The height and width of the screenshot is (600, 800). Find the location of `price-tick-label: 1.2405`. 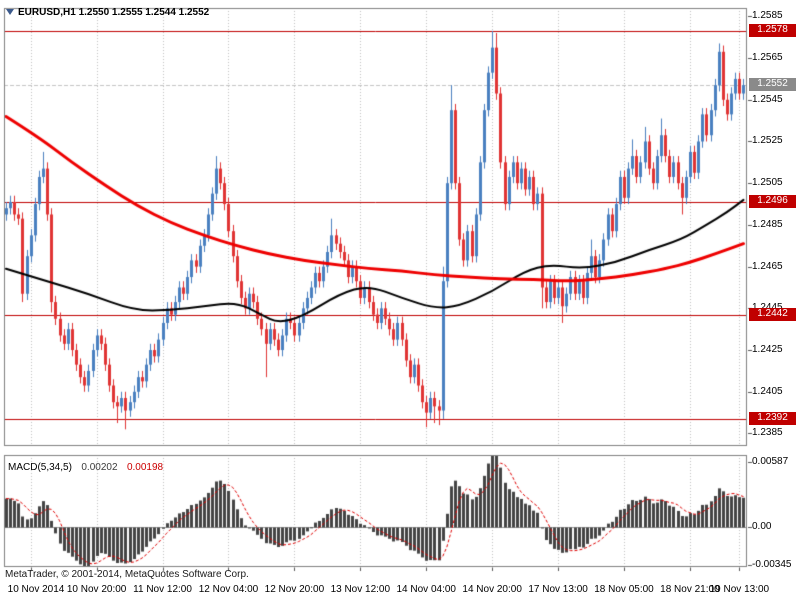

price-tick-label: 1.2405 is located at coordinates (767, 391).